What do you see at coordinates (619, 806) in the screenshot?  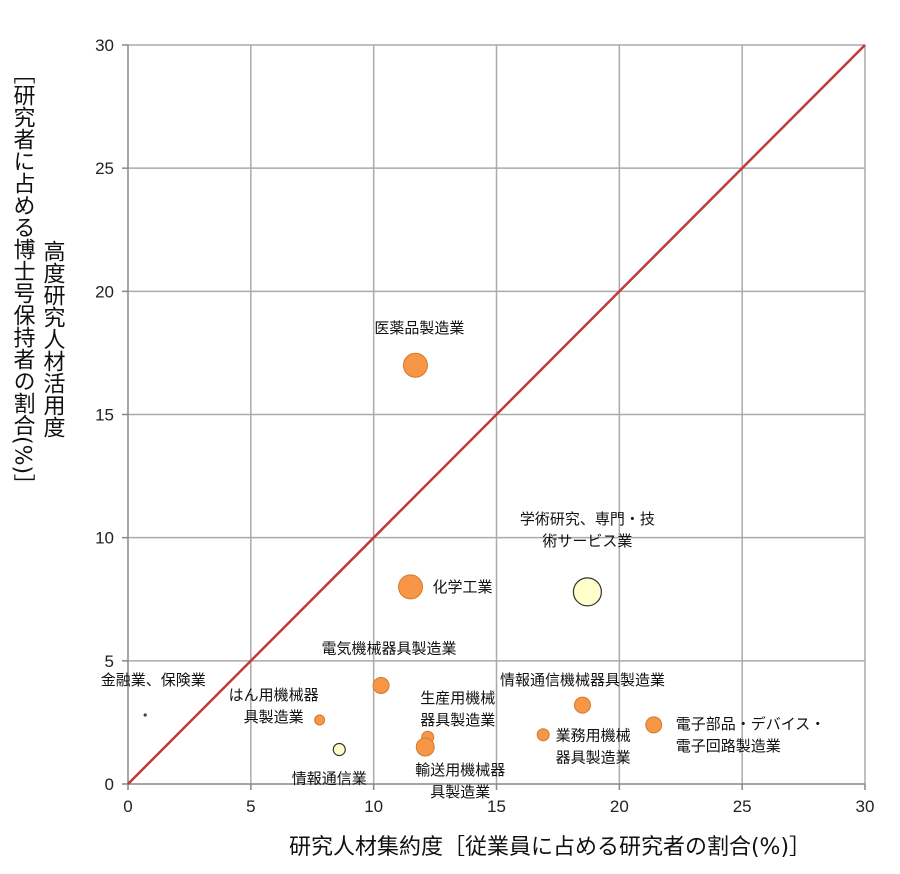 I see `x-tick-label: 20` at bounding box center [619, 806].